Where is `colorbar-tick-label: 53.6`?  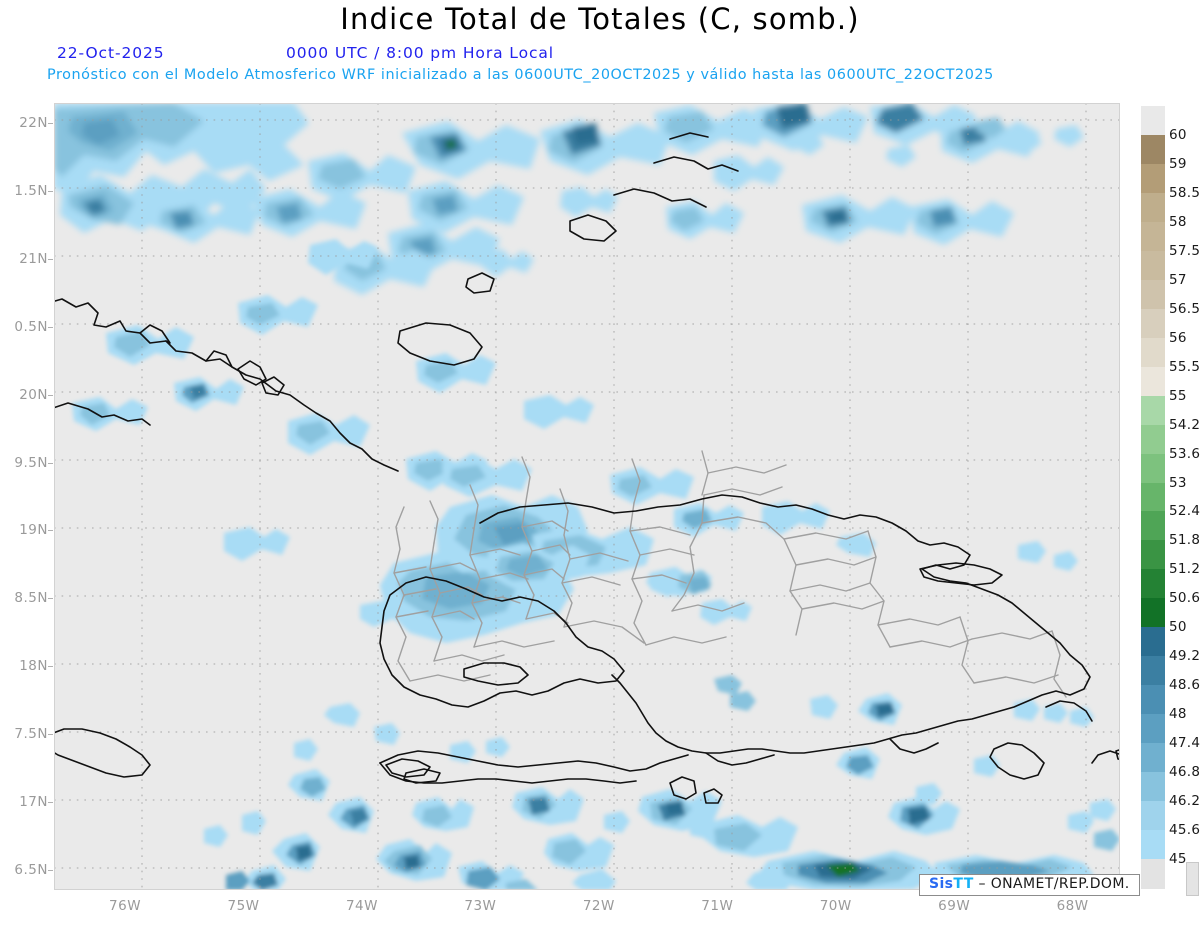
colorbar-tick-label: 53.6 is located at coordinates (1184, 453).